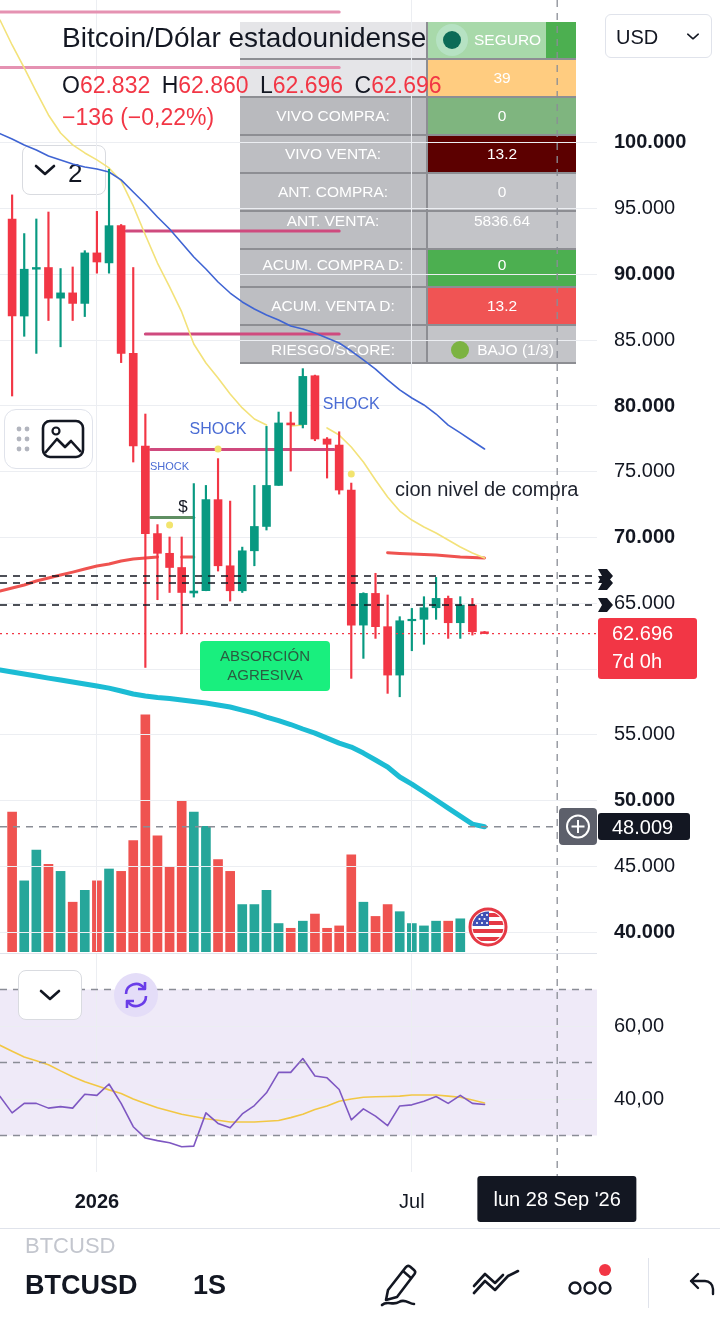 Image resolution: width=720 pixels, height=1323 pixels. What do you see at coordinates (557, 1199) in the screenshot?
I see `ref-line-label: lun 28 Sep '26` at bounding box center [557, 1199].